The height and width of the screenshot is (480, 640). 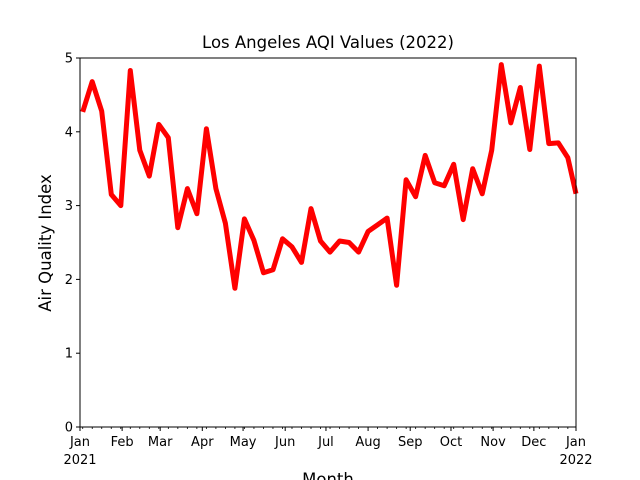 What do you see at coordinates (202, 442) in the screenshot?
I see `x-tick-label: Apr` at bounding box center [202, 442].